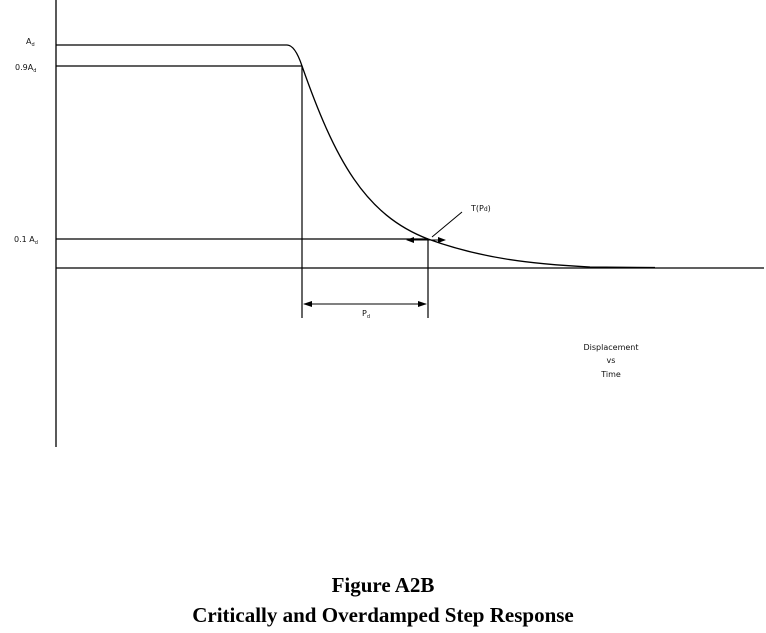  Describe the element at coordinates (25, 68) in the screenshot. I see `label-0.9ad: 0.9Ad` at that location.